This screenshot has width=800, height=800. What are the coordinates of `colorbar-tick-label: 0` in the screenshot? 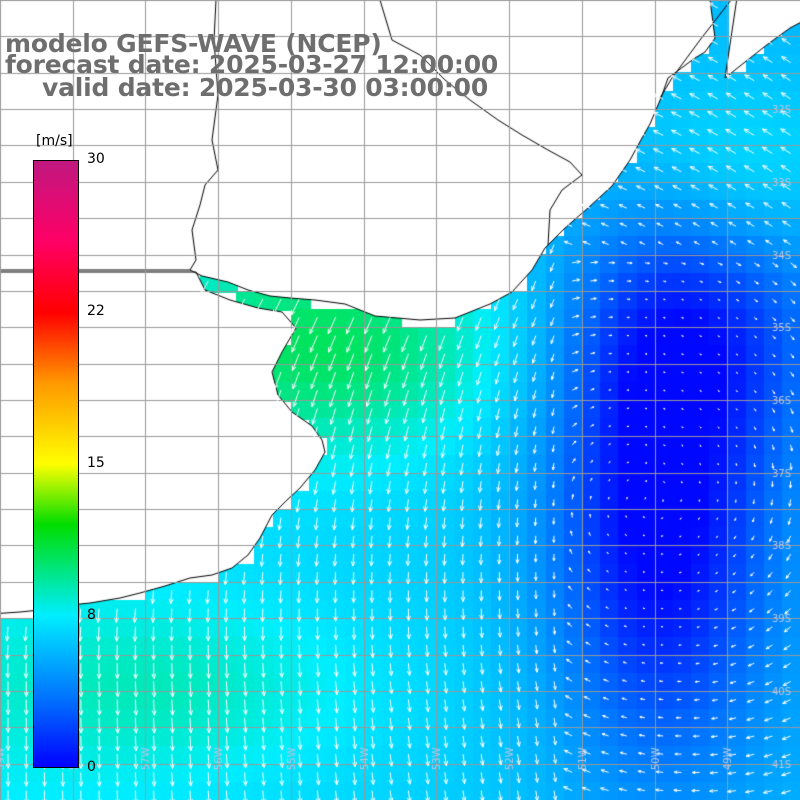 It's located at (91, 767).